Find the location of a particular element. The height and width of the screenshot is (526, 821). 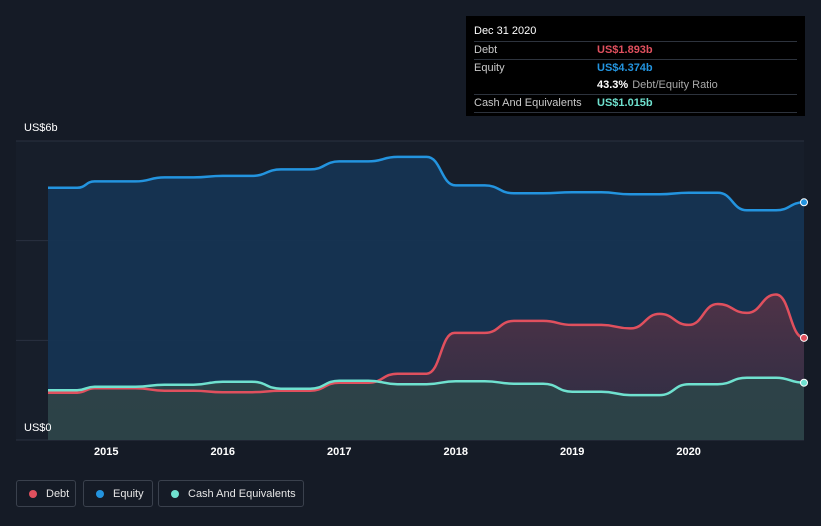

cash-end-marker is located at coordinates (804, 382).